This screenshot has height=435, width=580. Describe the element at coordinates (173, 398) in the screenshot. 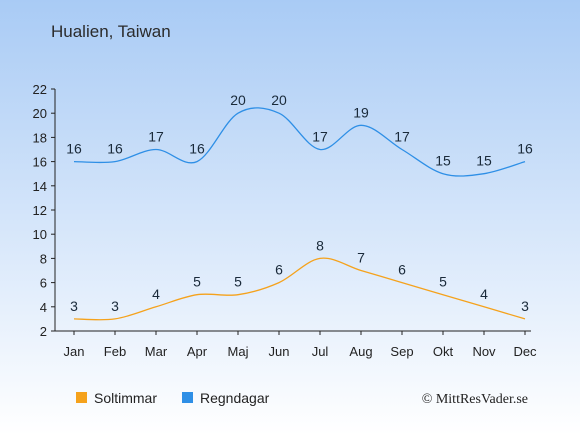

I see `legend: Soltimmar Regndagar` at that location.